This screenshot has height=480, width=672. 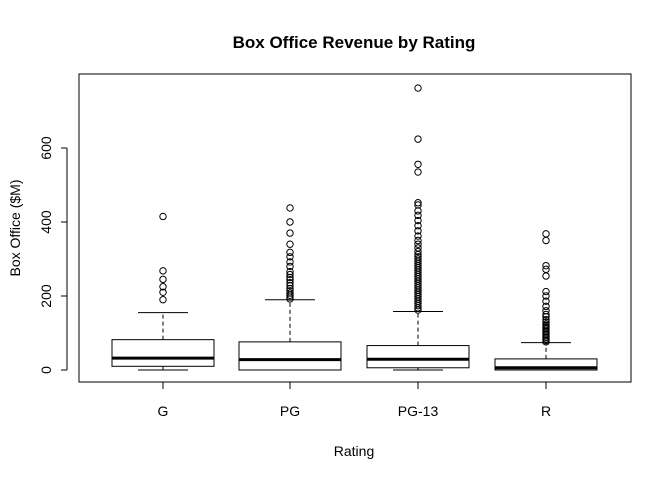 I want to click on x-tick-label: PG-13, so click(x=418, y=411).